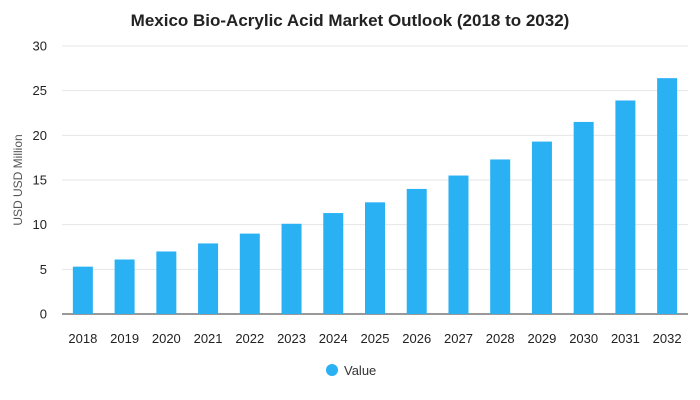 Image resolution: width=700 pixels, height=400 pixels. What do you see at coordinates (82, 338) in the screenshot?
I see `x-tick-label: 2018` at bounding box center [82, 338].